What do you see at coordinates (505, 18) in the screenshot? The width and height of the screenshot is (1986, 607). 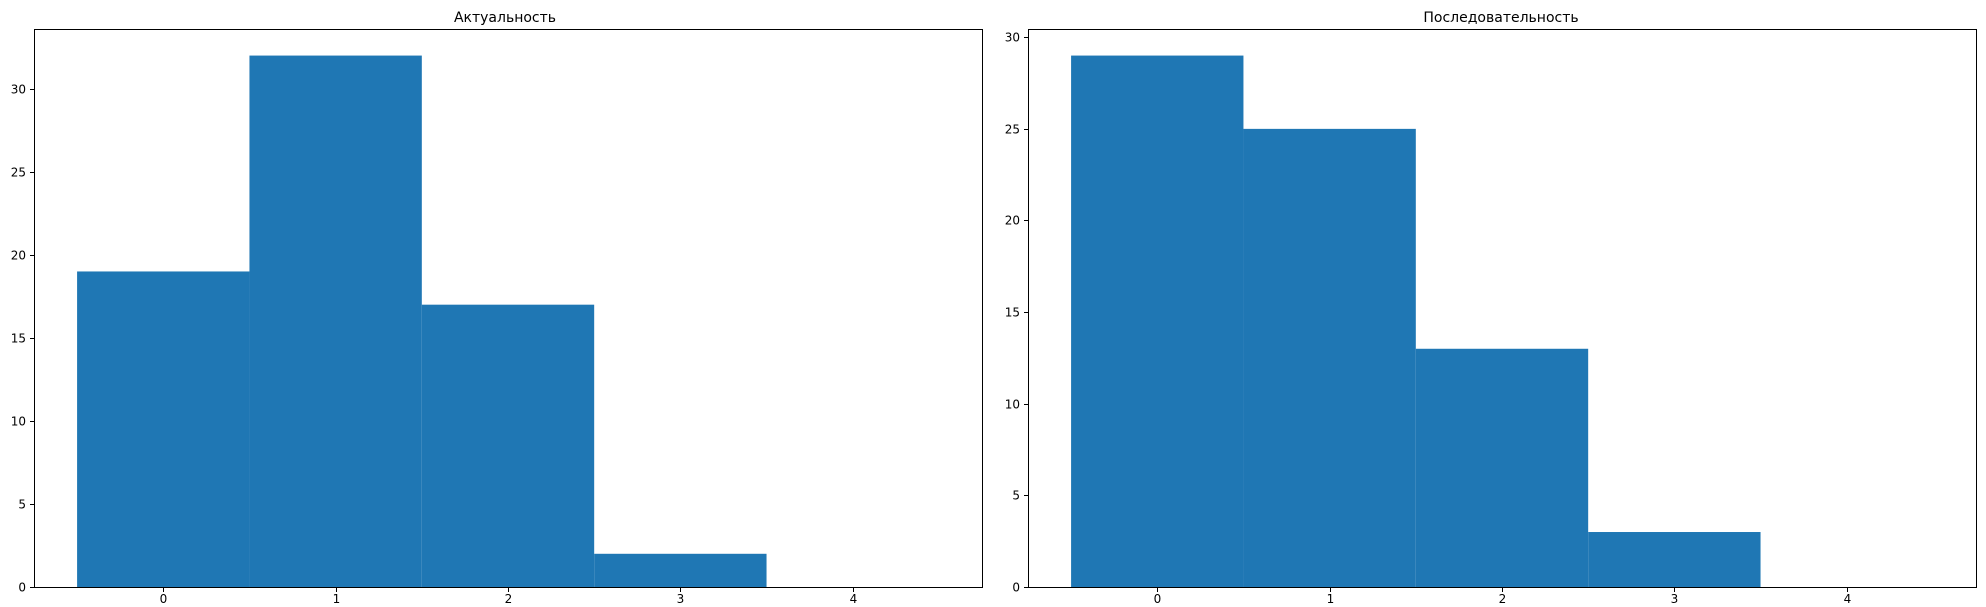 I see `chart-title: Актуальность` at bounding box center [505, 18].